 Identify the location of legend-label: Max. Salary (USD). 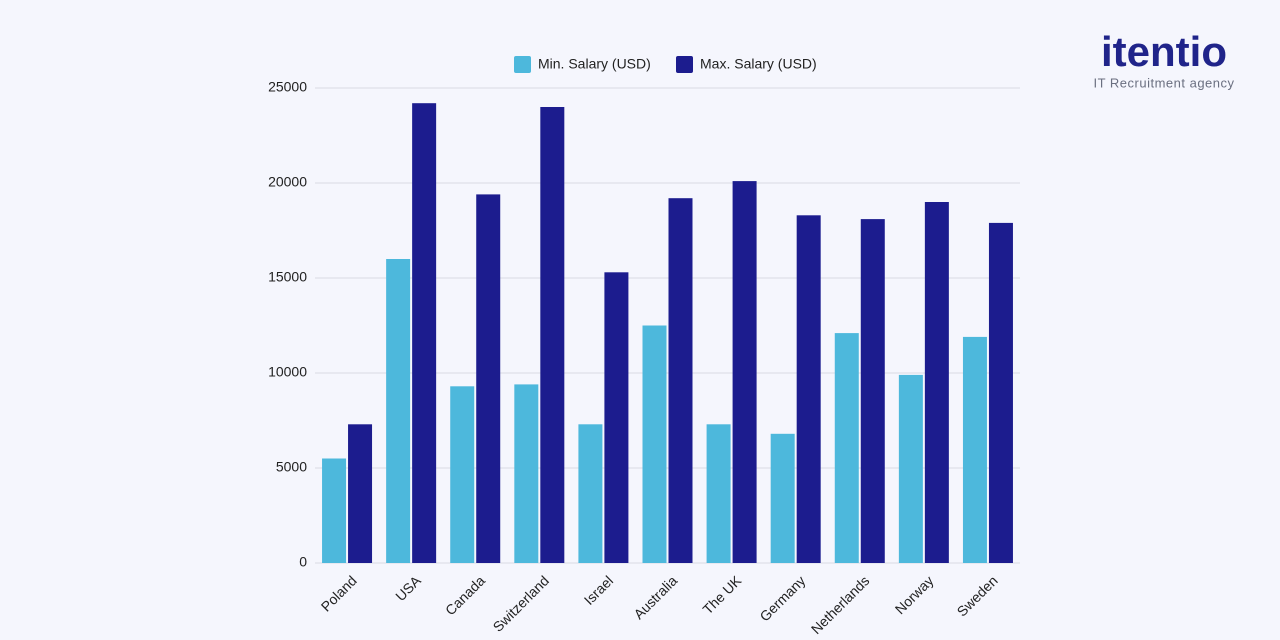
(758, 64).